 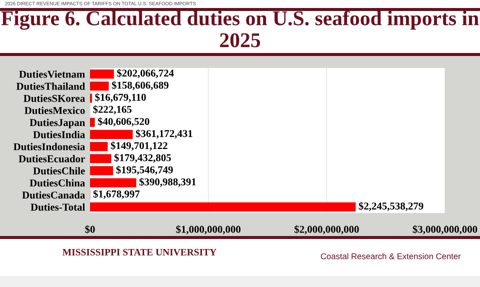 I want to click on y-tick-label: DutiesCanada, so click(x=53, y=195).